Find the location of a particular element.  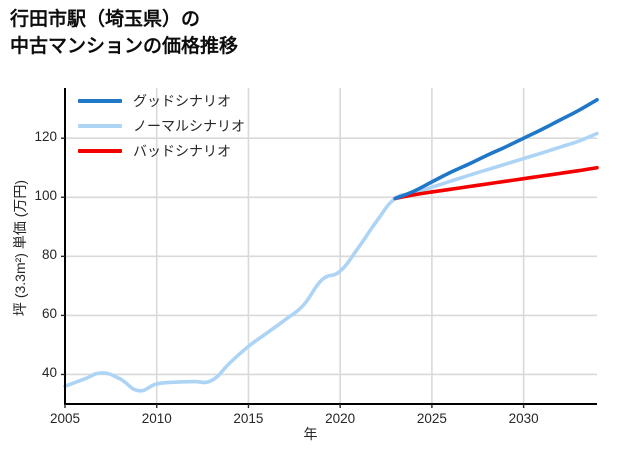

y-tick-label: 80 is located at coordinates (49, 255).